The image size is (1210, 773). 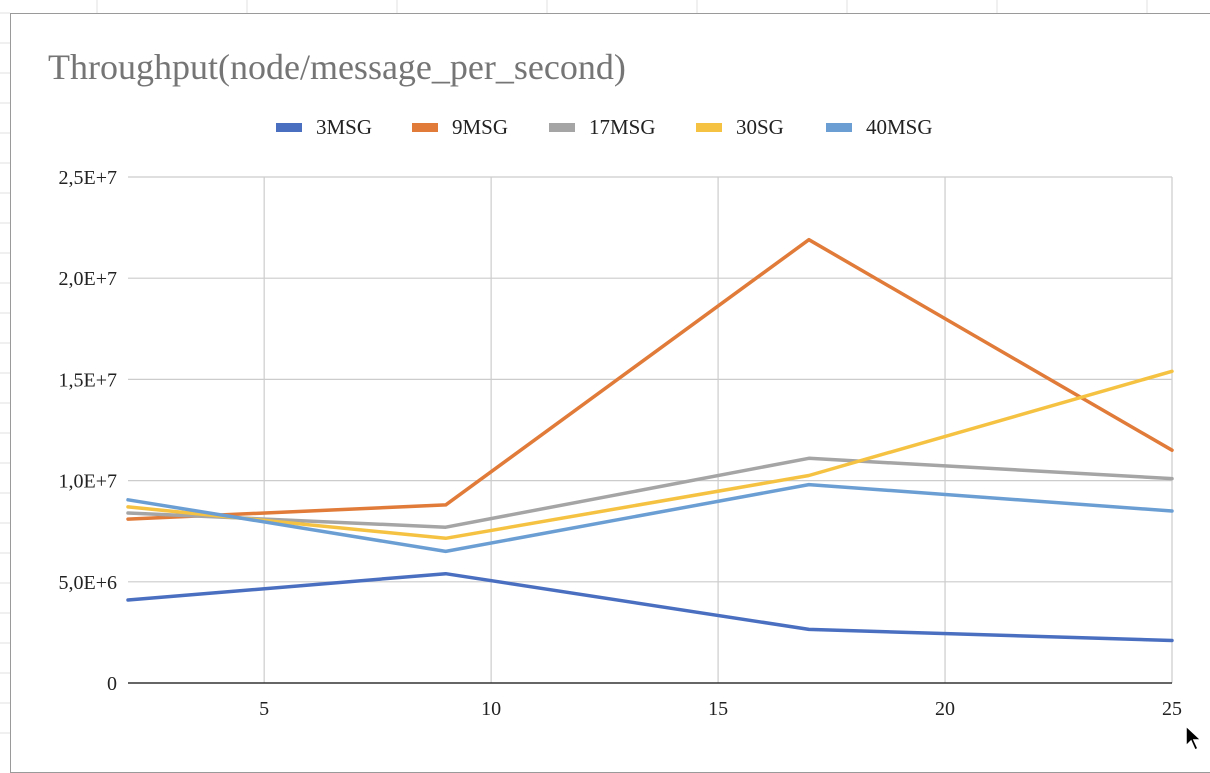 What do you see at coordinates (718, 709) in the screenshot?
I see `x-tick-label: 15` at bounding box center [718, 709].